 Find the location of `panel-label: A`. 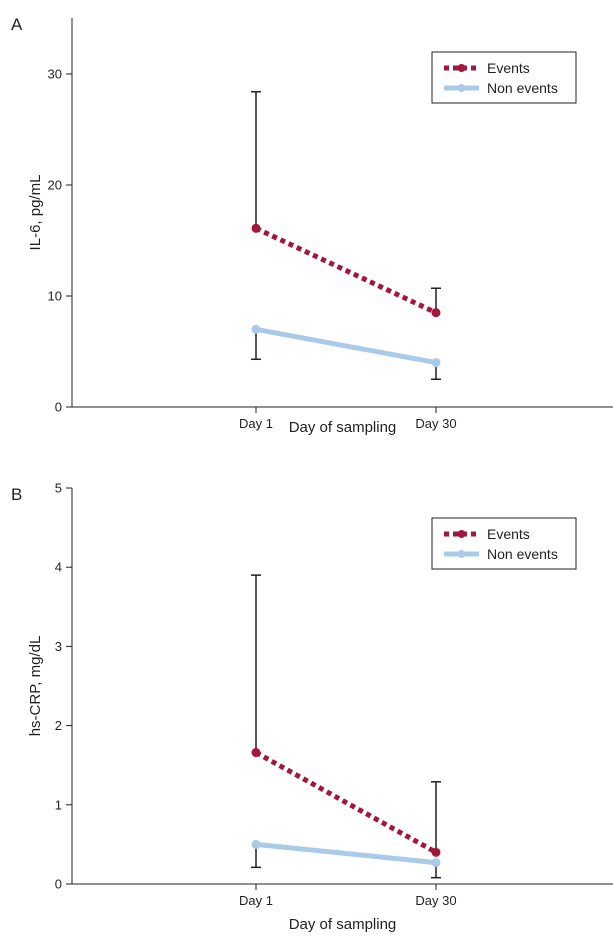

panel-label: A is located at coordinates (17, 24).